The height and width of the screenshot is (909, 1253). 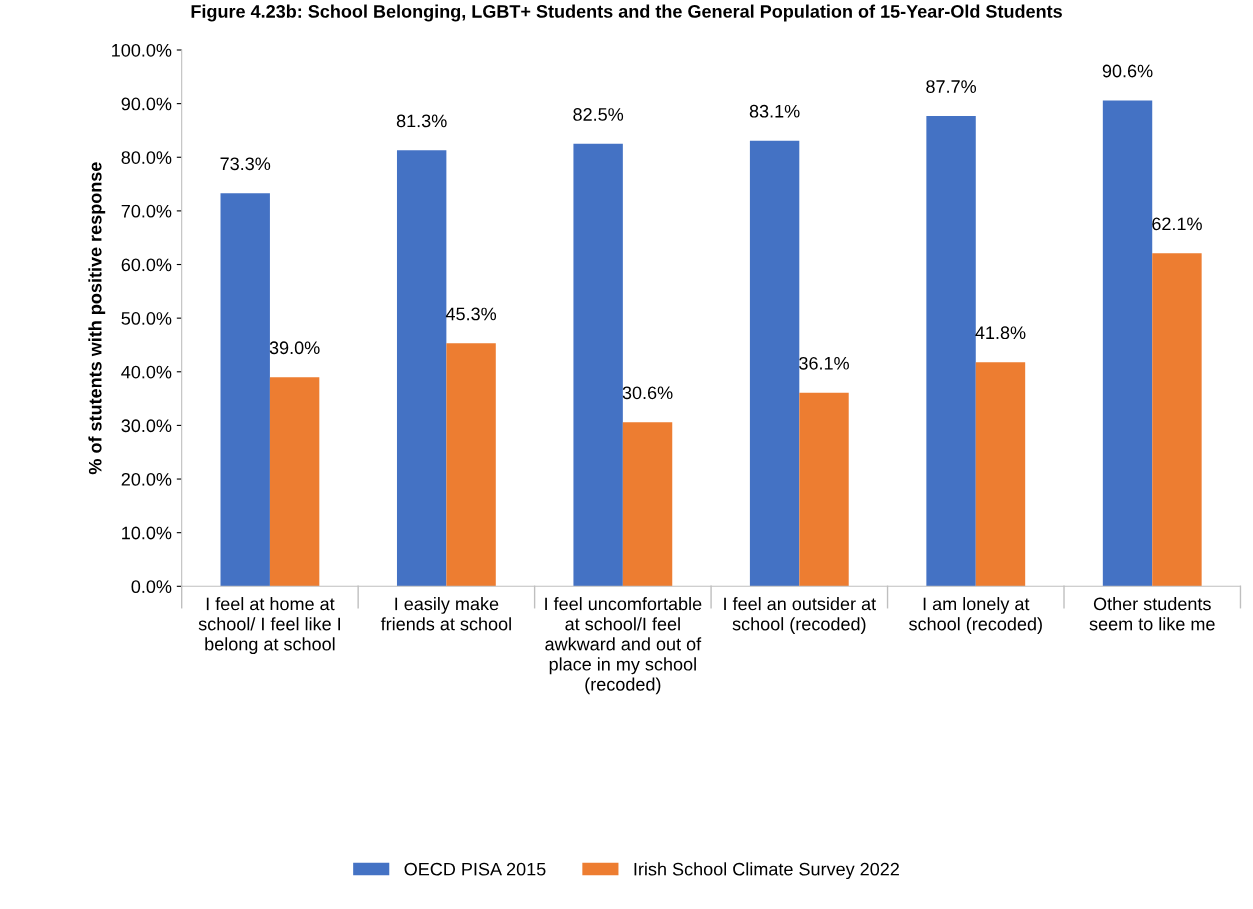 I want to click on y-axis-title: % of stutents with positive response, so click(x=97, y=318).